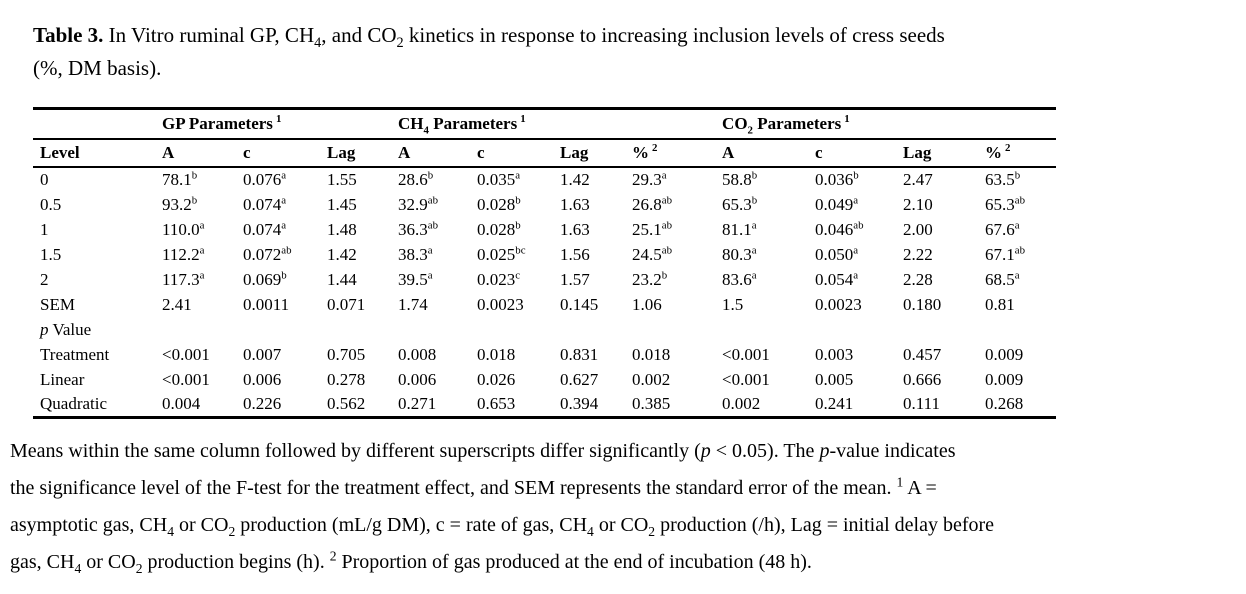 The height and width of the screenshot is (594, 1246). Describe the element at coordinates (342, 179) in the screenshot. I see `data-cell: 1.55` at that location.